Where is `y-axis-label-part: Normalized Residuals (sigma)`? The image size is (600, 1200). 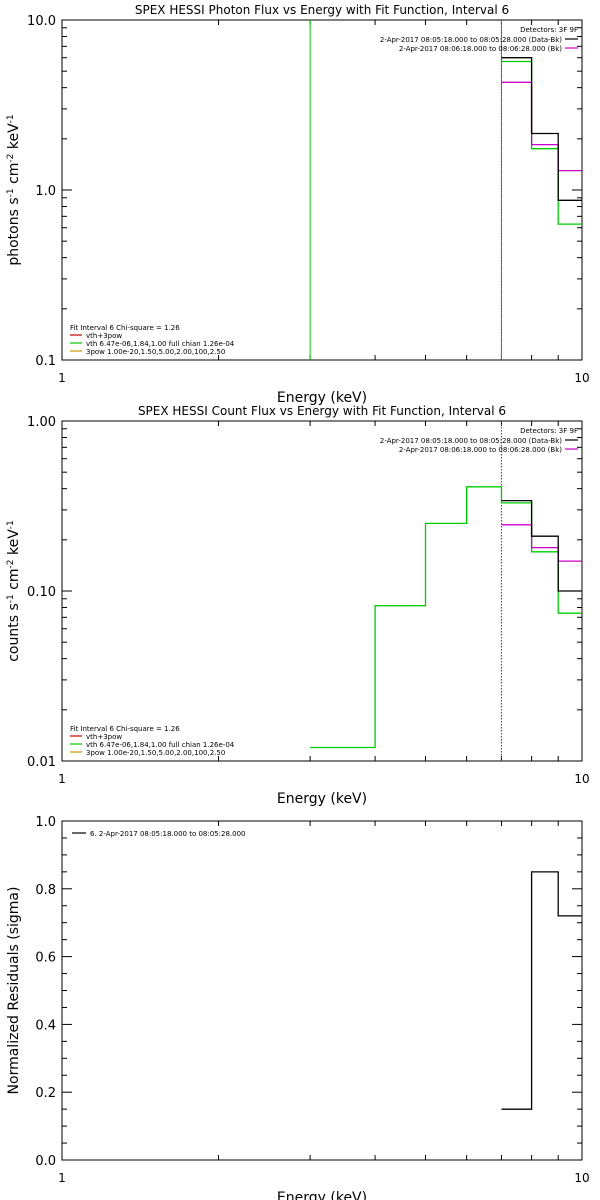
y-axis-label-part: Normalized Residuals (sigma) is located at coordinates (14, 991).